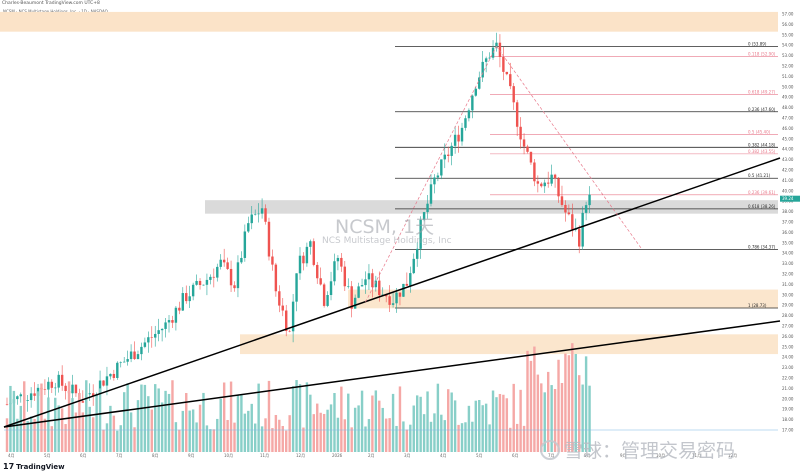 The height and width of the screenshot is (476, 800). What do you see at coordinates (788, 14) in the screenshot?
I see `price-tick: 57.00` at bounding box center [788, 14].